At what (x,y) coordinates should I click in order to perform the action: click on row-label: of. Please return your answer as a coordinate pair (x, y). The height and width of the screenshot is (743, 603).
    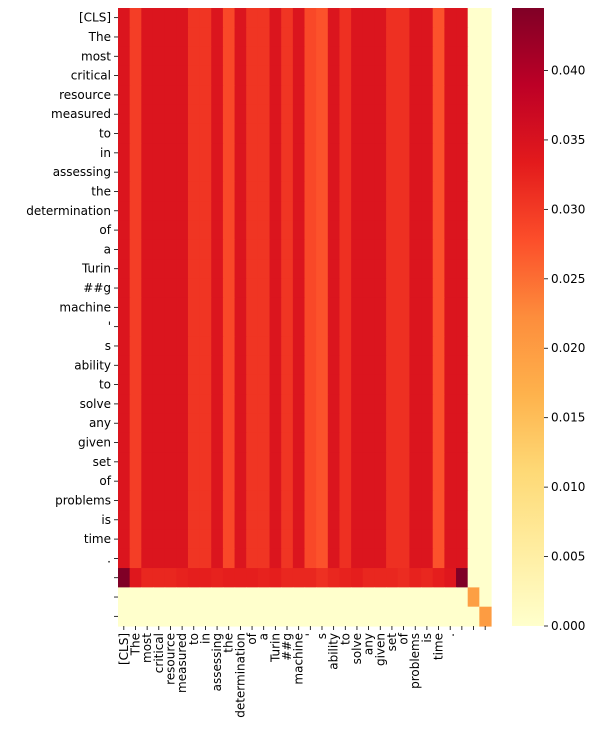
    Looking at the image, I should click on (105, 230).